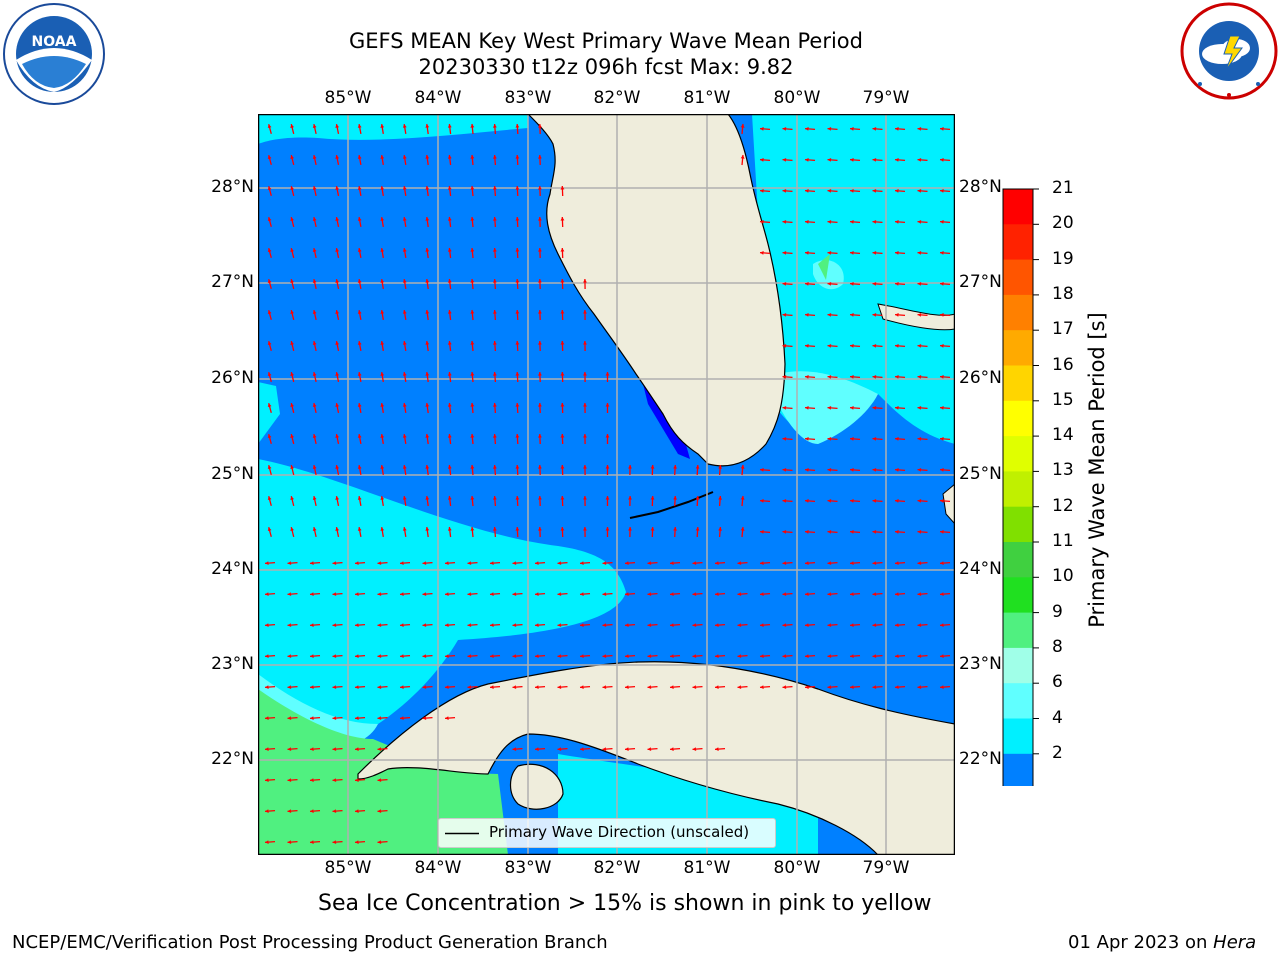 This screenshot has height=960, width=1280. What do you see at coordinates (617, 98) in the screenshot?
I see `lon-label-top: 82°W` at bounding box center [617, 98].